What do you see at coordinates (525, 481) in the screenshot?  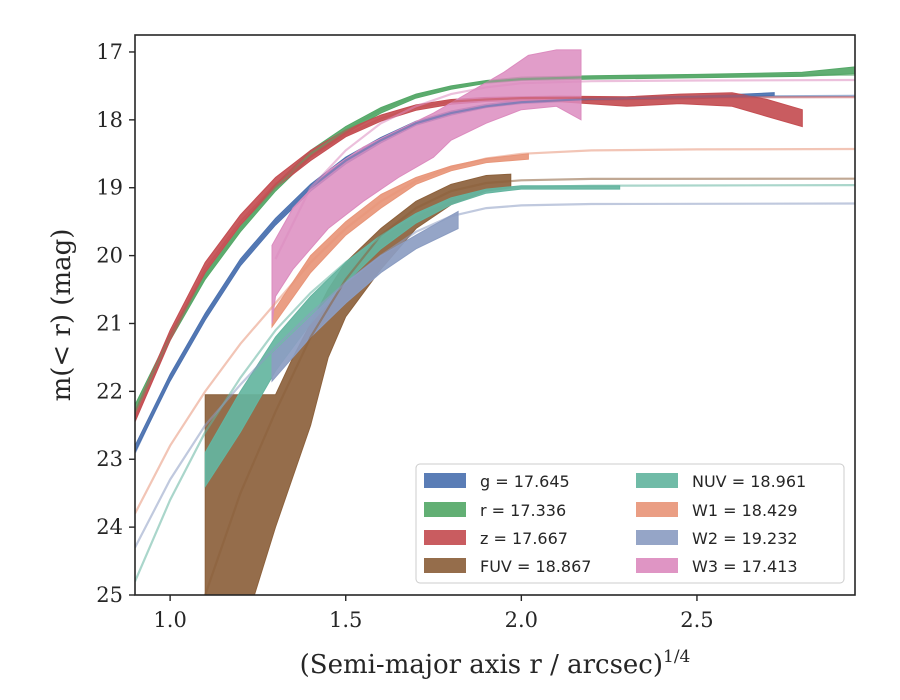 I see `legend-label-g: g = 17.645` at bounding box center [525, 481].